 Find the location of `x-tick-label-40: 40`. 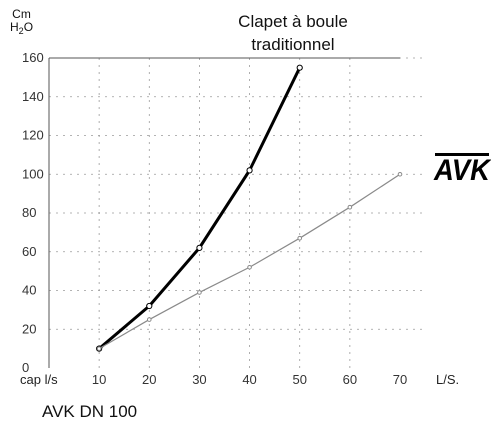

x-tick-label-40: 40 is located at coordinates (249, 379).